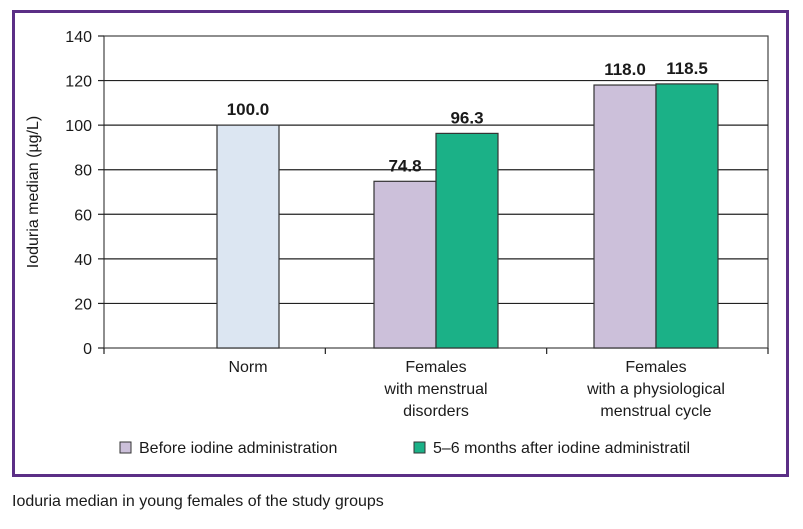 This screenshot has height=529, width=803. I want to click on x-category-label: menstrual cycle, so click(655, 411).